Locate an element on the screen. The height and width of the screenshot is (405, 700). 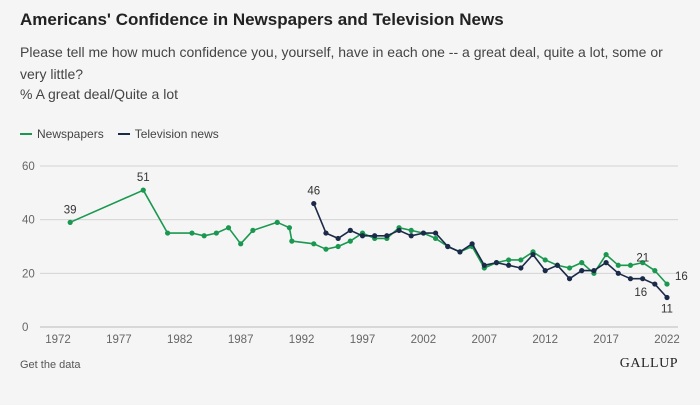
data-label-television-news-11: 11 is located at coordinates (667, 309).